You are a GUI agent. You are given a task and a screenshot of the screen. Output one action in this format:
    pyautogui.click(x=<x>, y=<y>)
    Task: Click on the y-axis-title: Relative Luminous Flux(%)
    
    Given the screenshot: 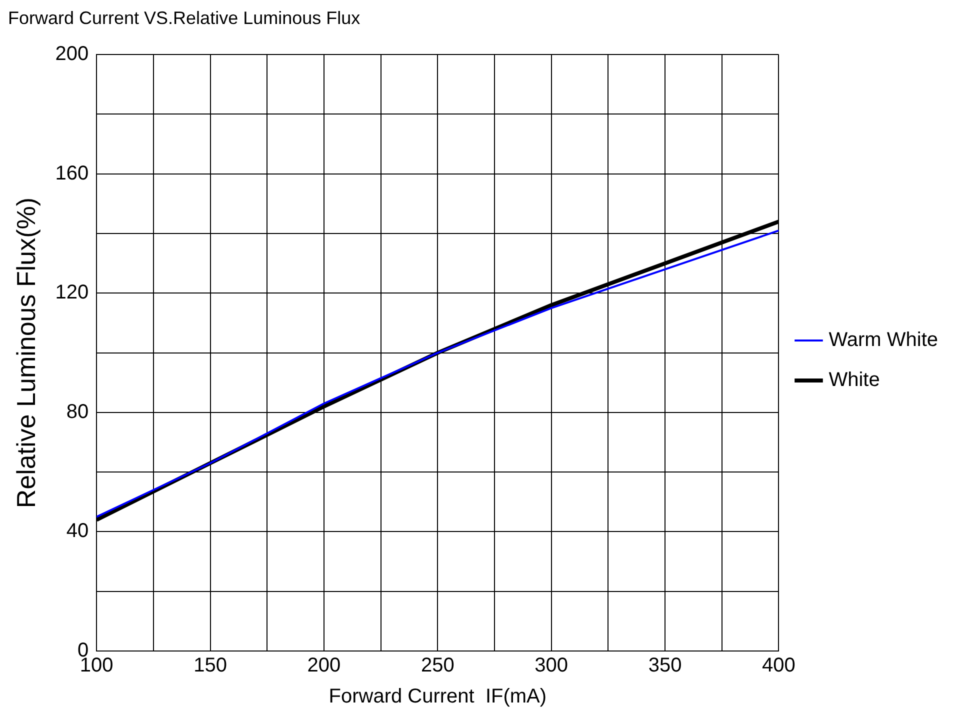 What is the action you would take?
    pyautogui.click(x=25, y=352)
    